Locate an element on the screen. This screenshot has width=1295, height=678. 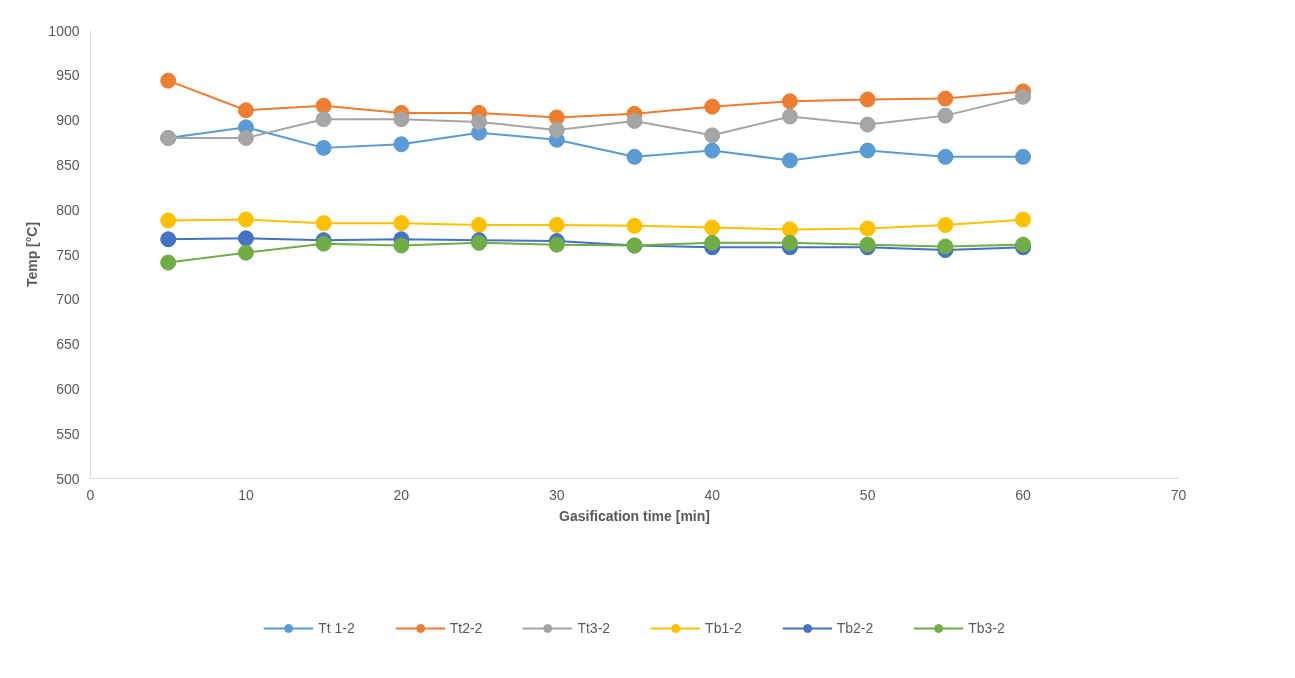
x-tick-label: 30 is located at coordinates (557, 494).